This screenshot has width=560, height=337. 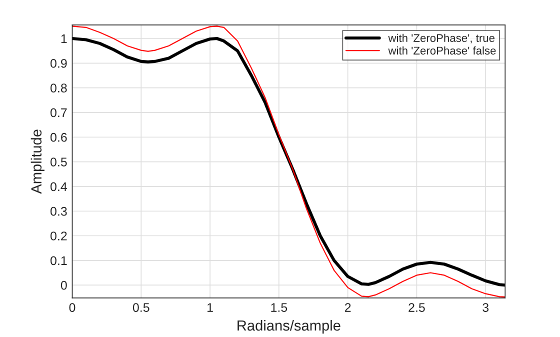 I want to click on y-axis-title: Amplitude, so click(x=37, y=162).